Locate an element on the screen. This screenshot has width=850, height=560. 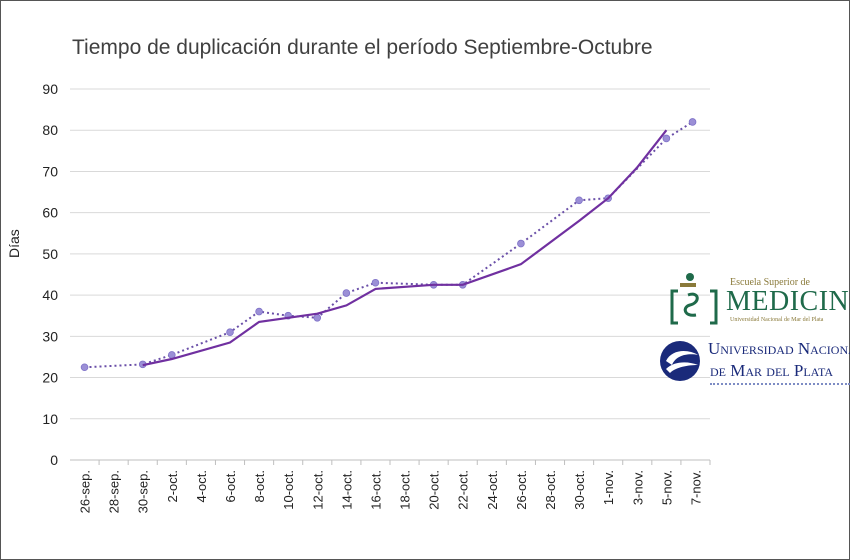
y-tick-label: 80 is located at coordinates (50, 130).